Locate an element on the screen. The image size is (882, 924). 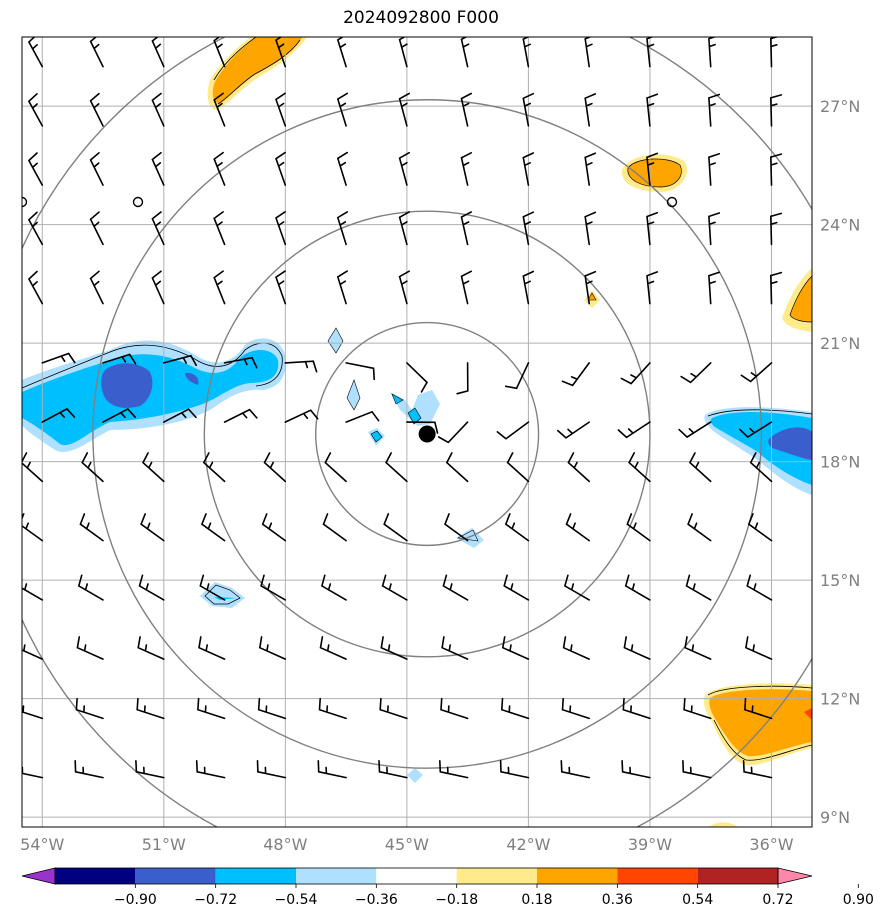
positive-anomaly-north is located at coordinates (257, 73).